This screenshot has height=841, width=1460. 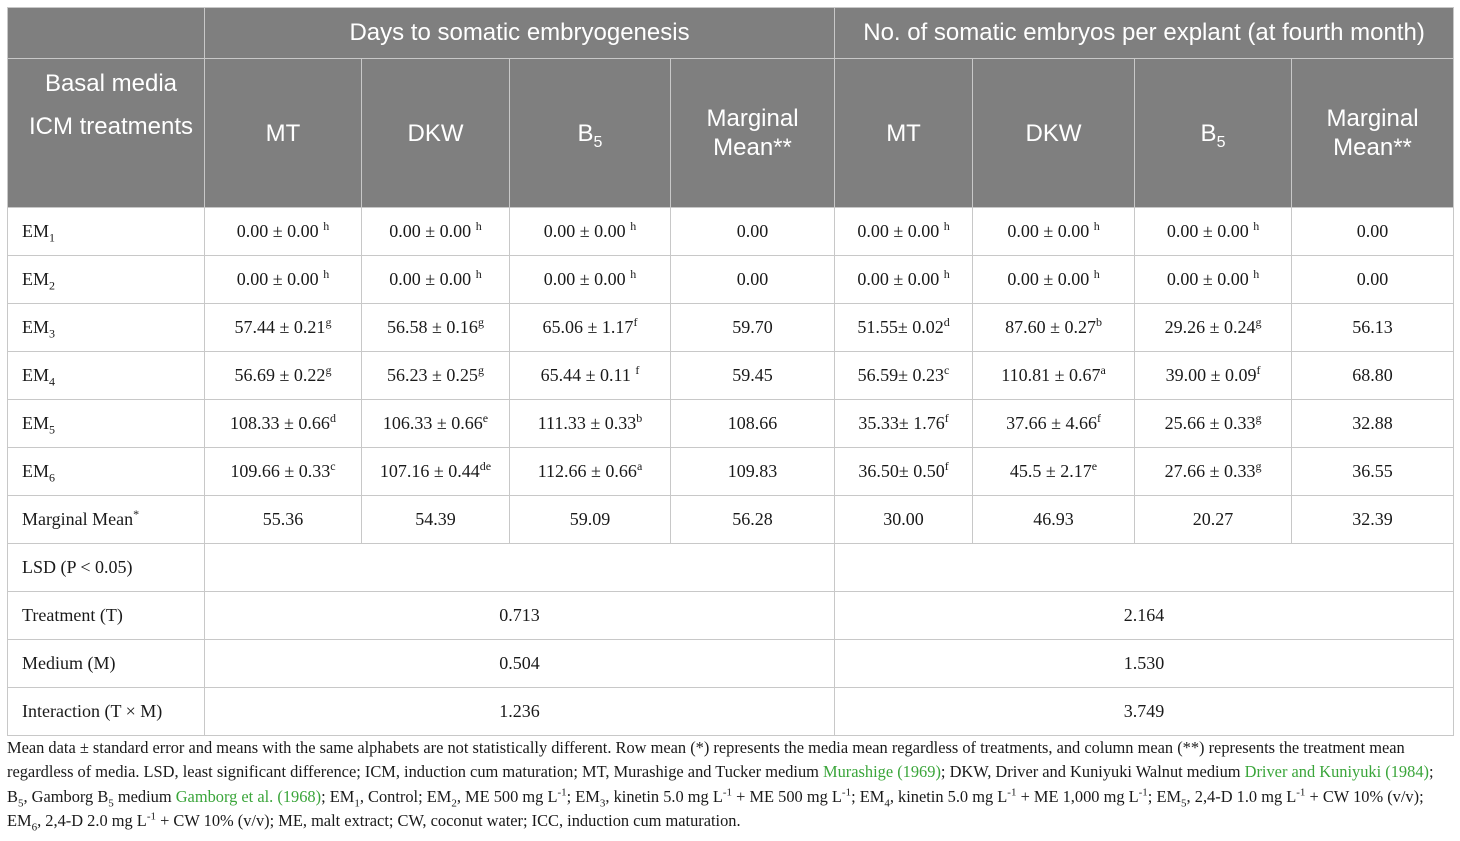 What do you see at coordinates (947, 370) in the screenshot?
I see `significance-letter: c` at bounding box center [947, 370].